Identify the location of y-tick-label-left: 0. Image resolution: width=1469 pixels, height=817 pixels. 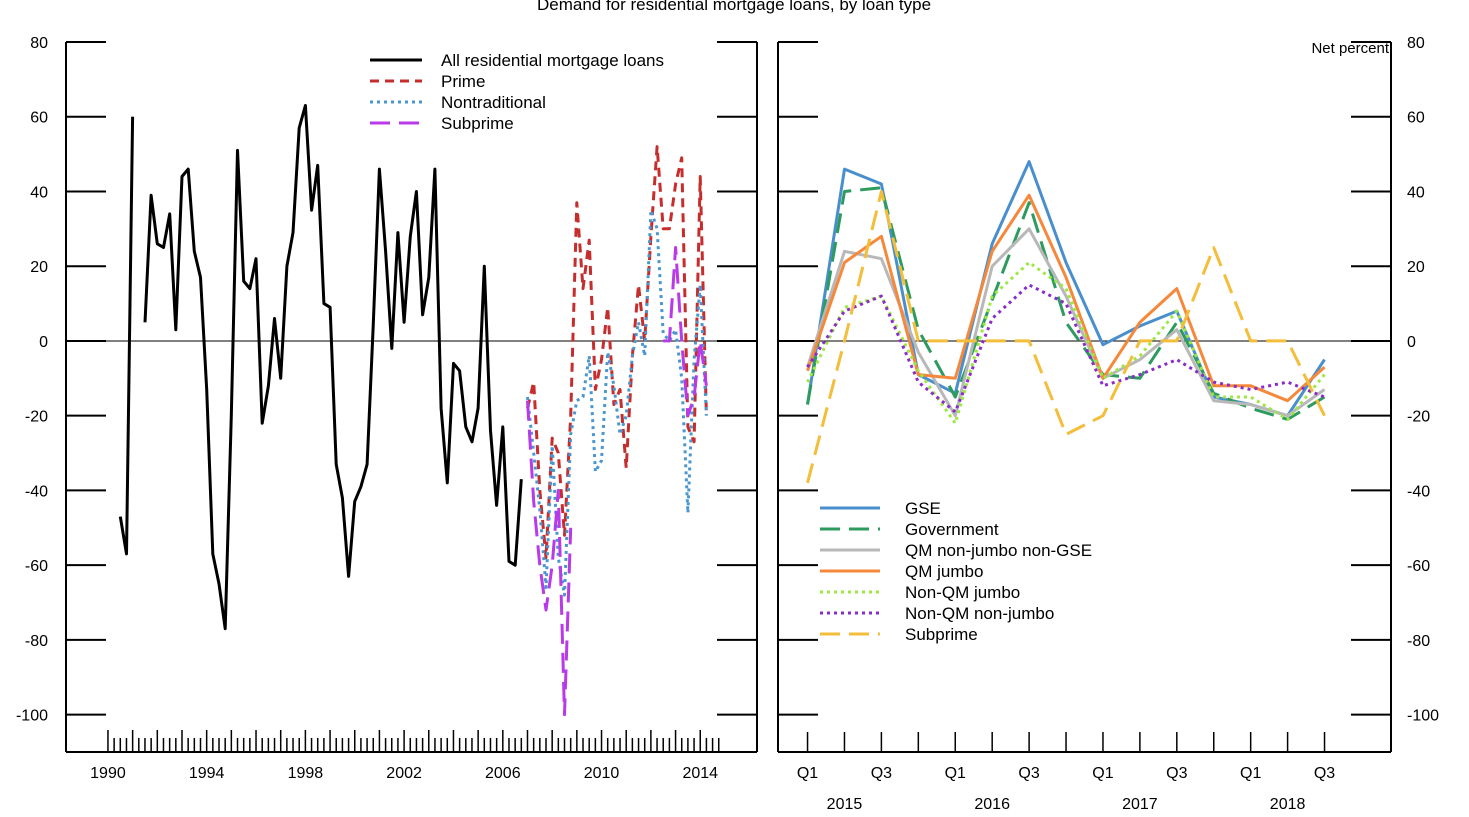
(43, 342).